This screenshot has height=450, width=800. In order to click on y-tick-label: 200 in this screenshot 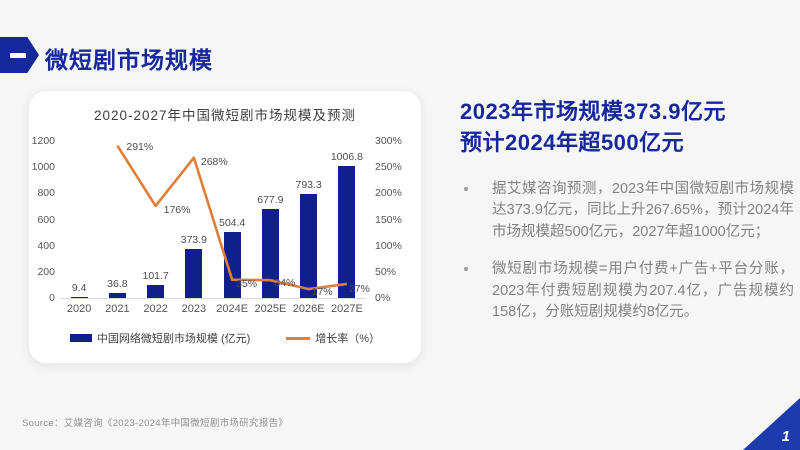, I will do `click(46, 271)`.